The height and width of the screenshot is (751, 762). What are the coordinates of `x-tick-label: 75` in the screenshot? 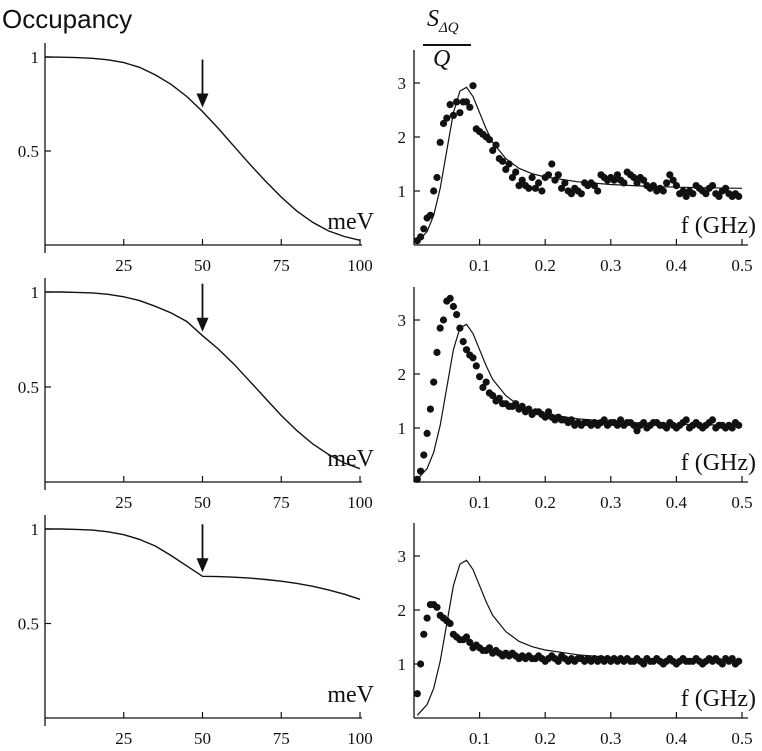 It's located at (281, 738).